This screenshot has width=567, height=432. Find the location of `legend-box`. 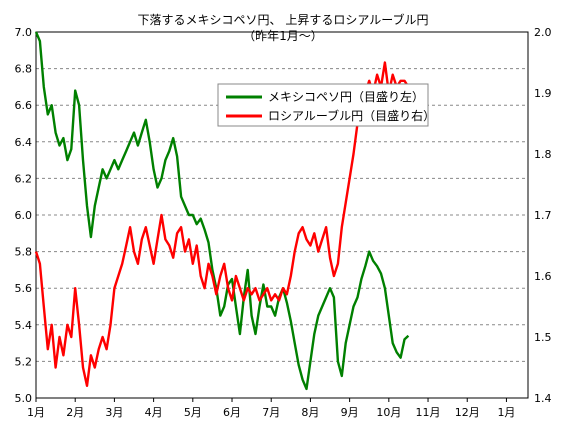

legend-box is located at coordinates (323, 105).